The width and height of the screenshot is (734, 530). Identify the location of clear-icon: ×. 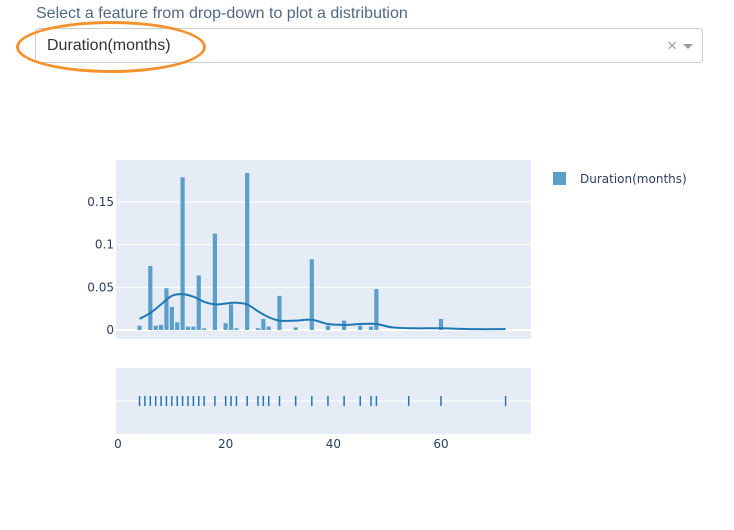
(672, 45).